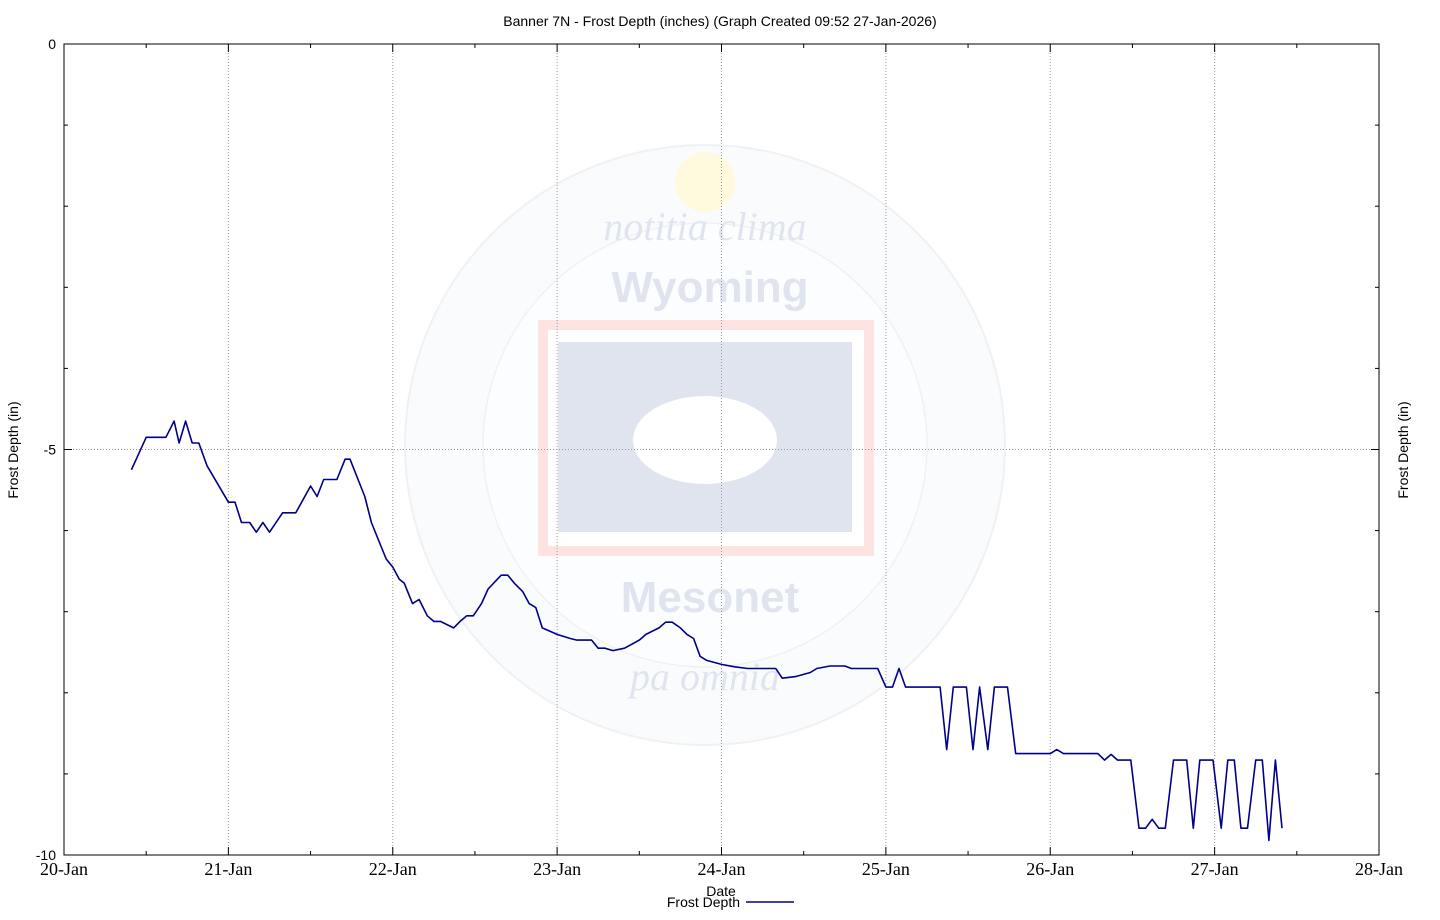  Describe the element at coordinates (557, 869) in the screenshot. I see `x-tick-label: 23-Jan` at that location.